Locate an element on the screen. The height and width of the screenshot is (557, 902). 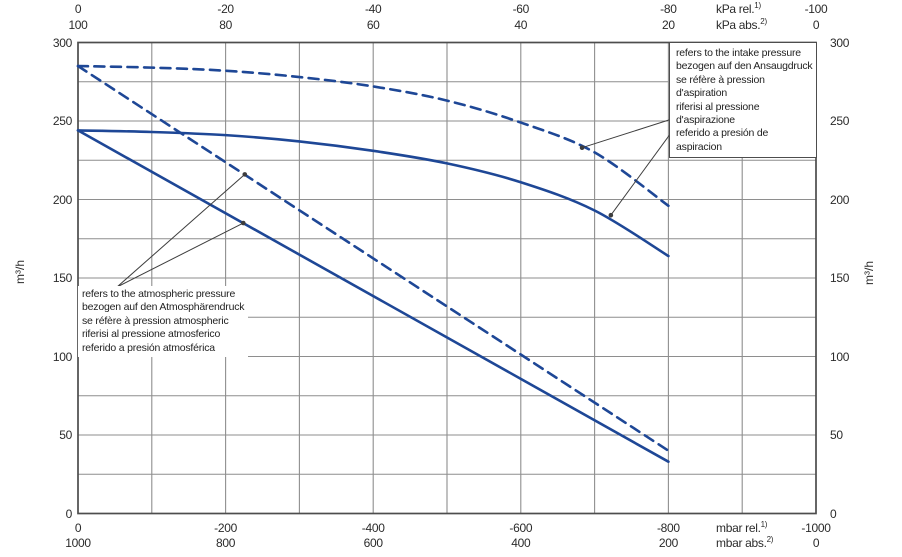
x-tick-top-rel: 0 is located at coordinates (78, 9).